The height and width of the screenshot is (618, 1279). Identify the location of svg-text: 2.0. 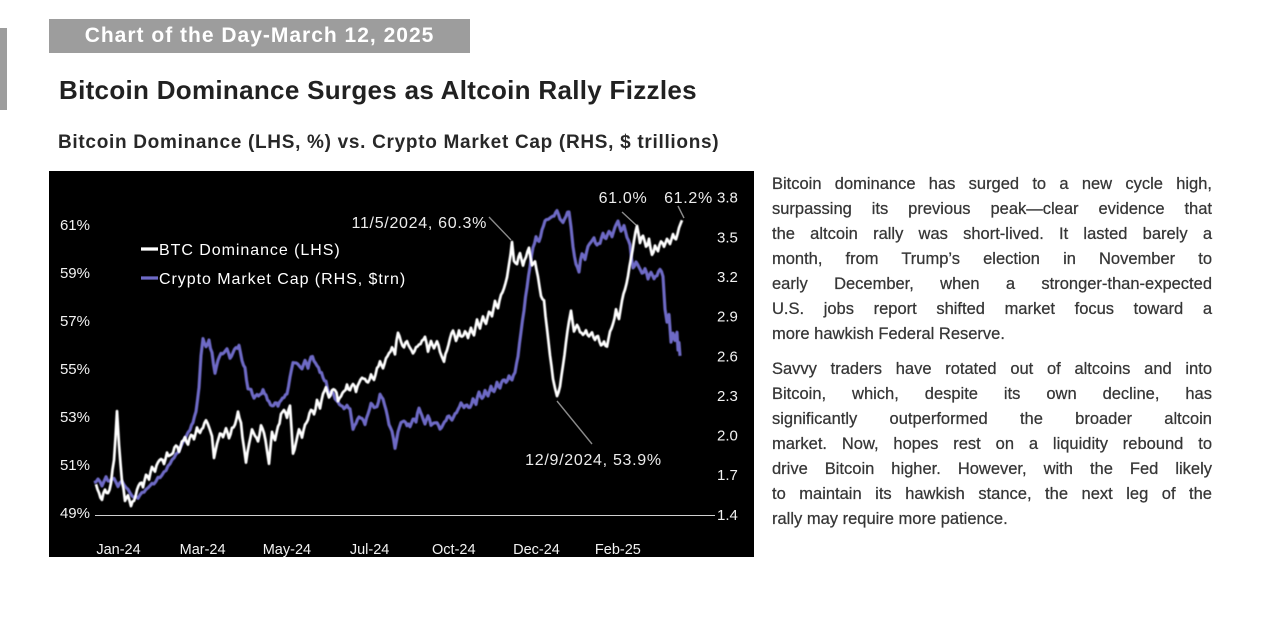
(727, 436).